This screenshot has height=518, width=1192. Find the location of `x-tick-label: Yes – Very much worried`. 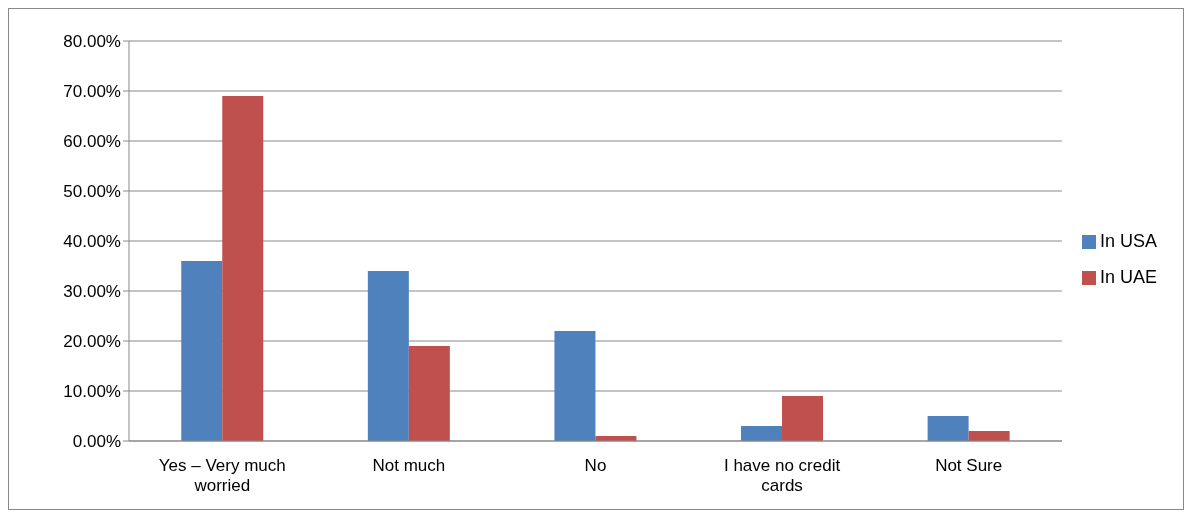

x-tick-label: Yes – Very much worried is located at coordinates (222, 475).